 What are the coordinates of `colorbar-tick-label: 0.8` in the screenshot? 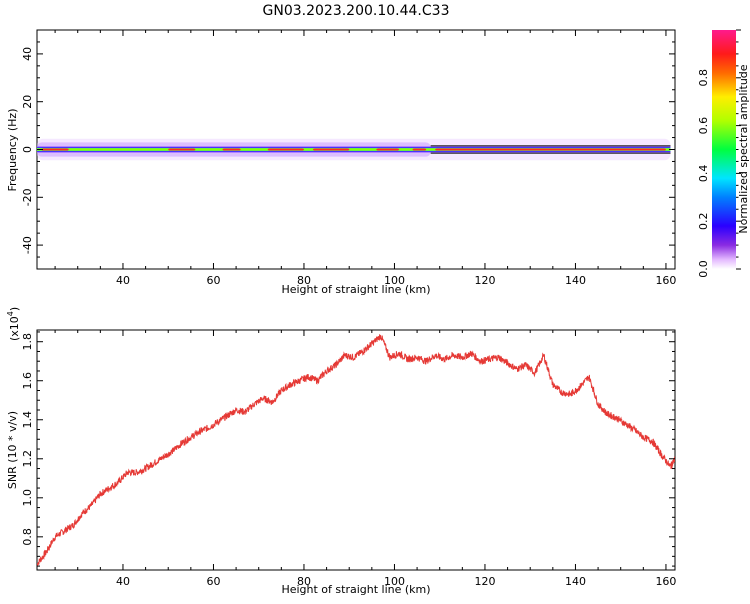 It's located at (703, 78).